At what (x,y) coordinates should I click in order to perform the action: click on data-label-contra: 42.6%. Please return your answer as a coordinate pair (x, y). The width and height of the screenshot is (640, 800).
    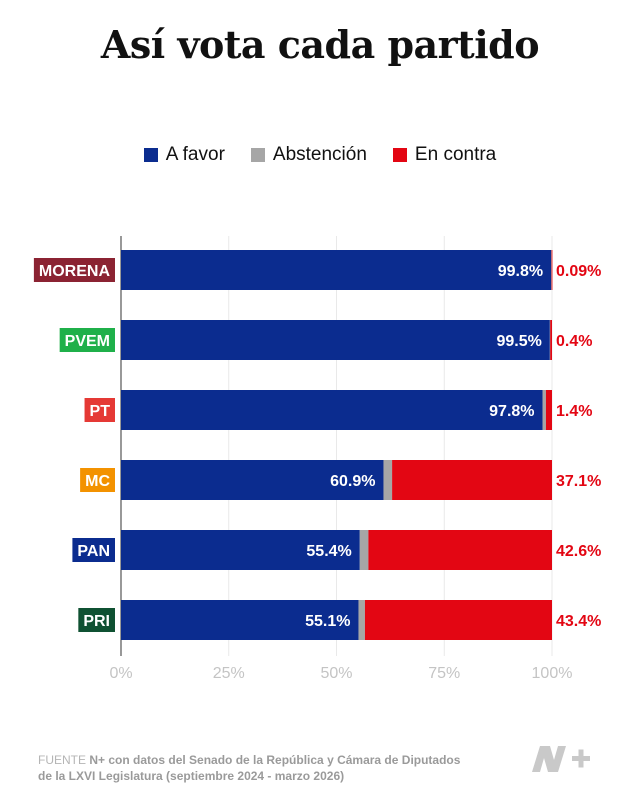
    Looking at the image, I should click on (578, 551).